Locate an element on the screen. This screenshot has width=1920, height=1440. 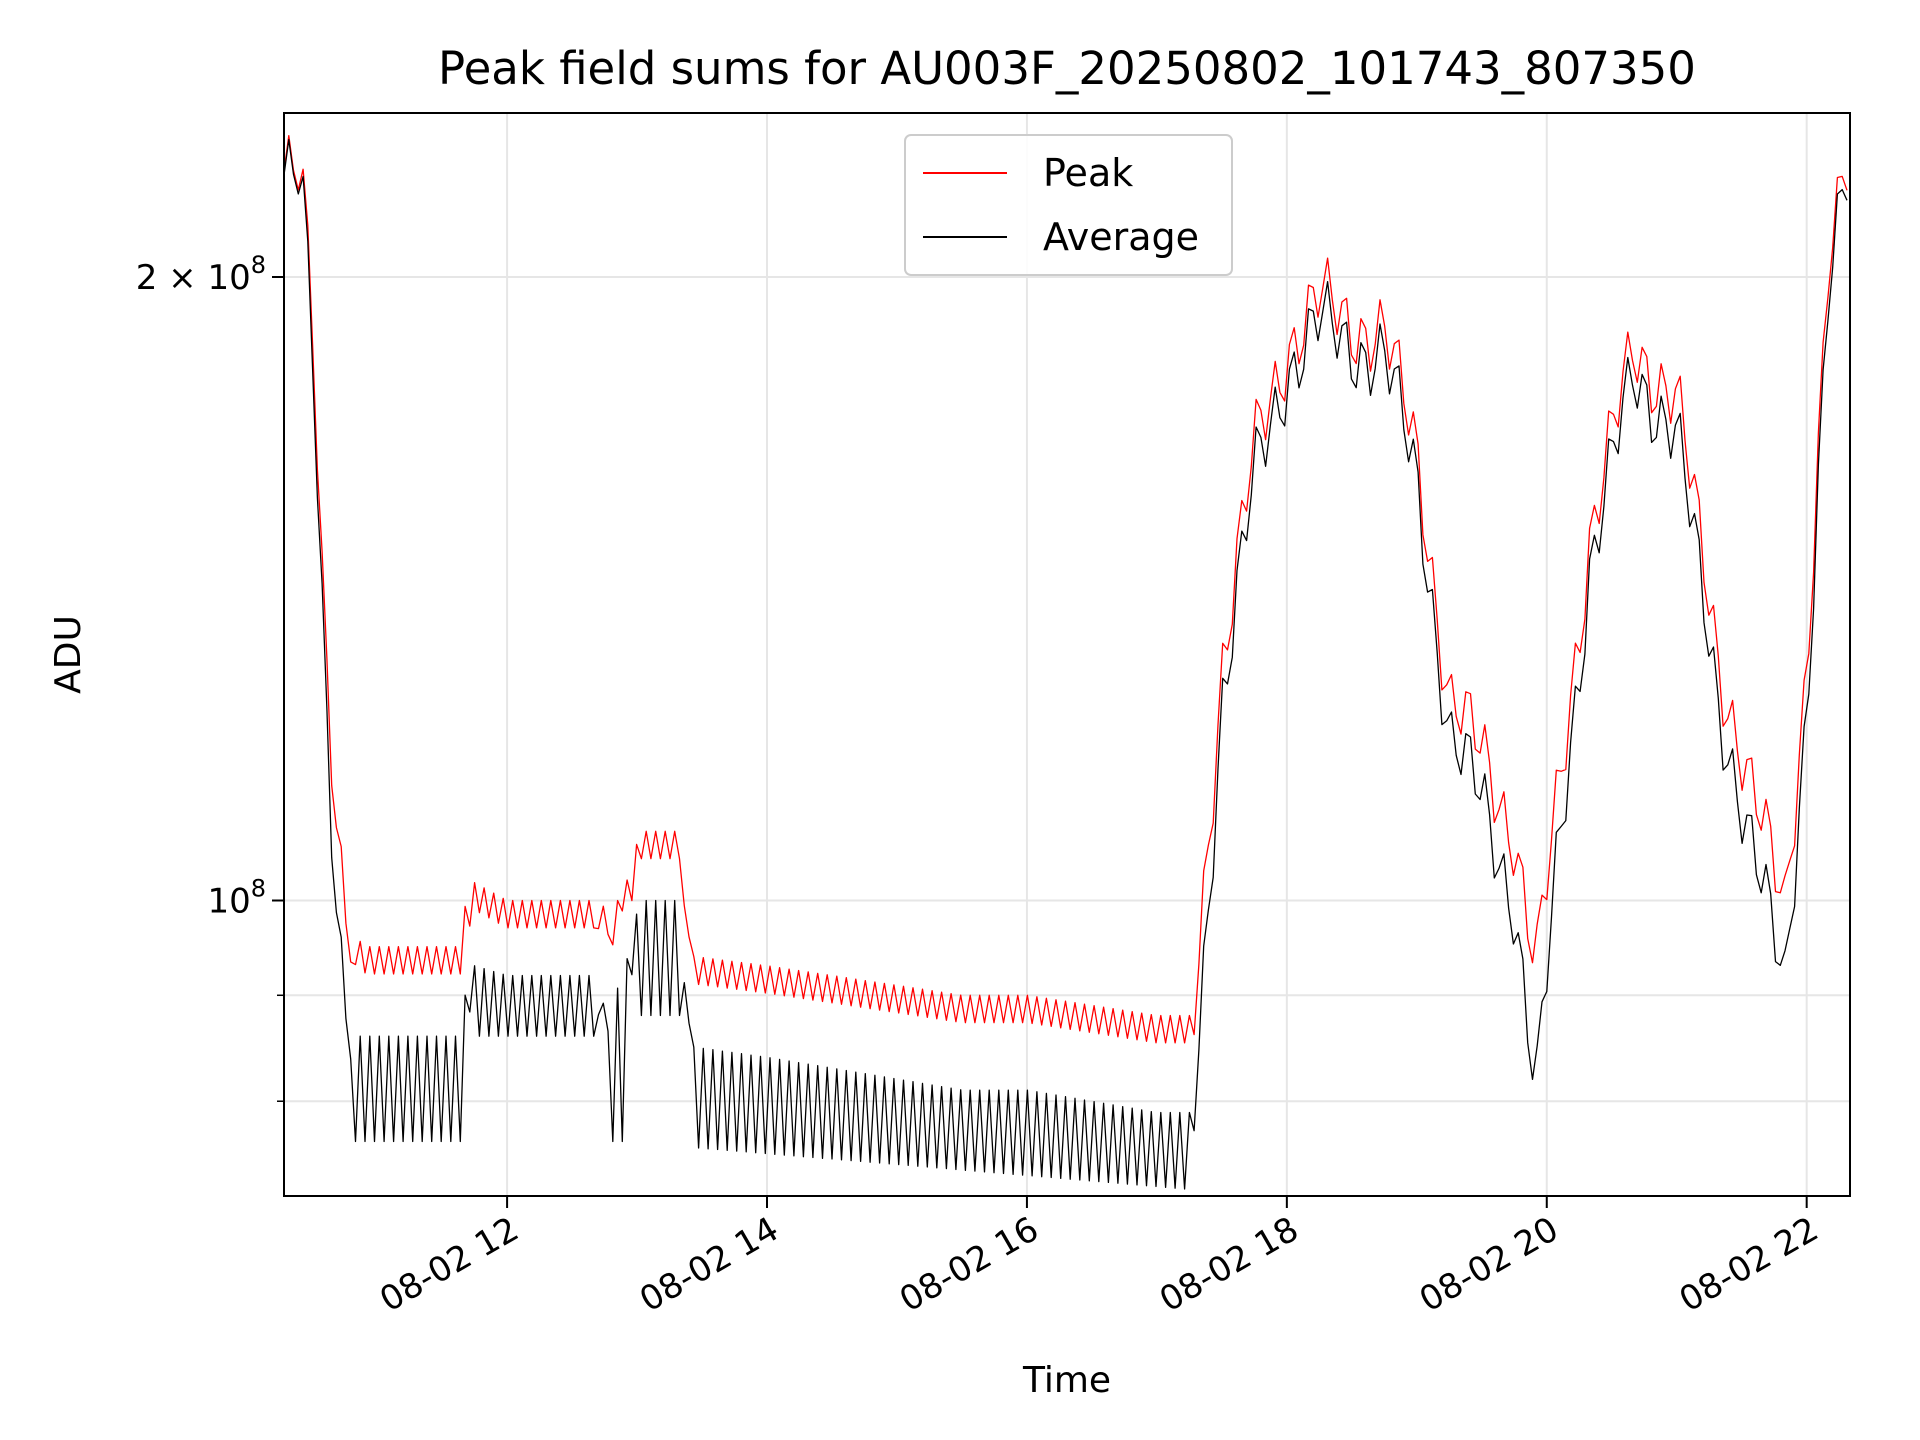
legend-label-average: Average is located at coordinates (1121, 237).